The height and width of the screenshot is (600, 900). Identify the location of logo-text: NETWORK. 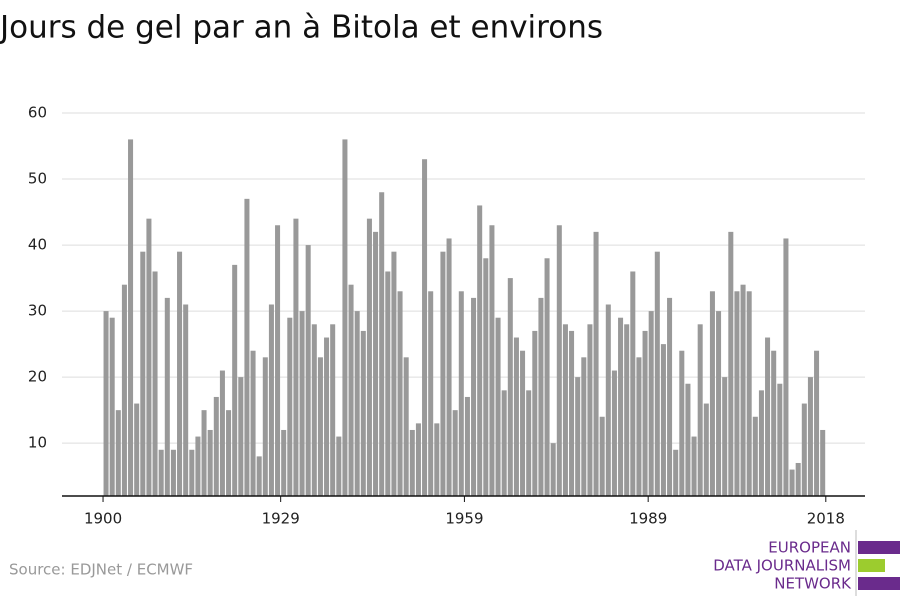
(813, 584).